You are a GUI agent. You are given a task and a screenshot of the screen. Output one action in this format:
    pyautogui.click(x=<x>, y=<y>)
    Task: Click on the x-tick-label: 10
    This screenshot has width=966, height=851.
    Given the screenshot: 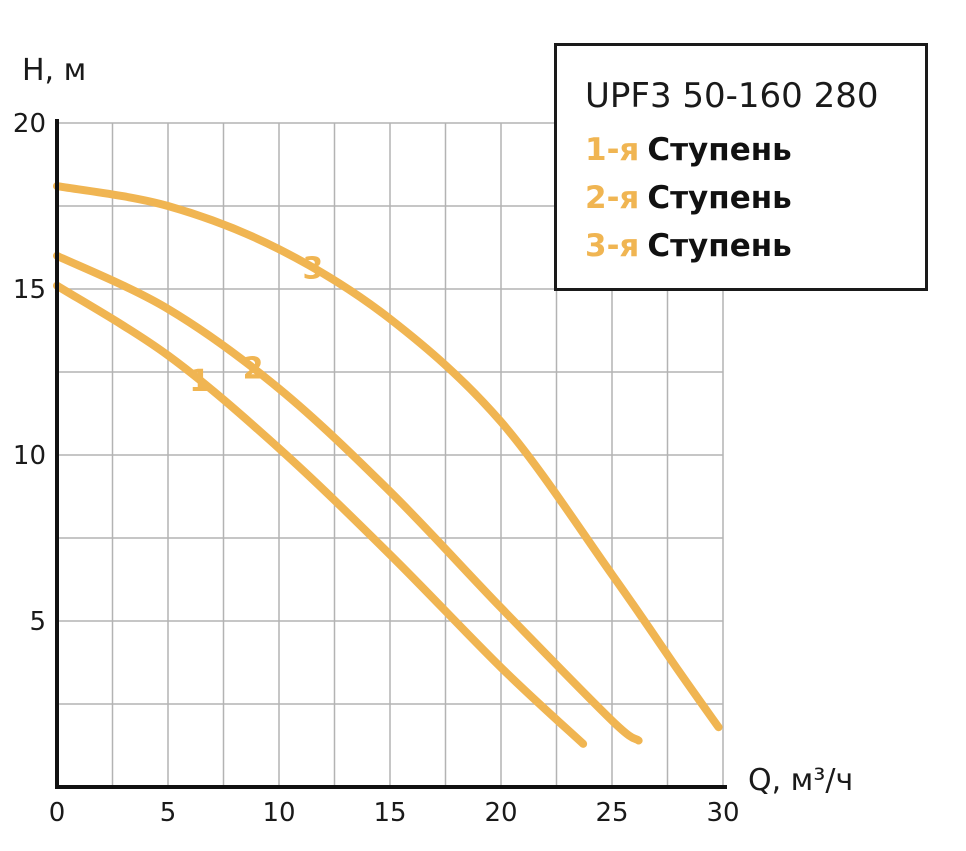 What is the action you would take?
    pyautogui.click(x=278, y=813)
    